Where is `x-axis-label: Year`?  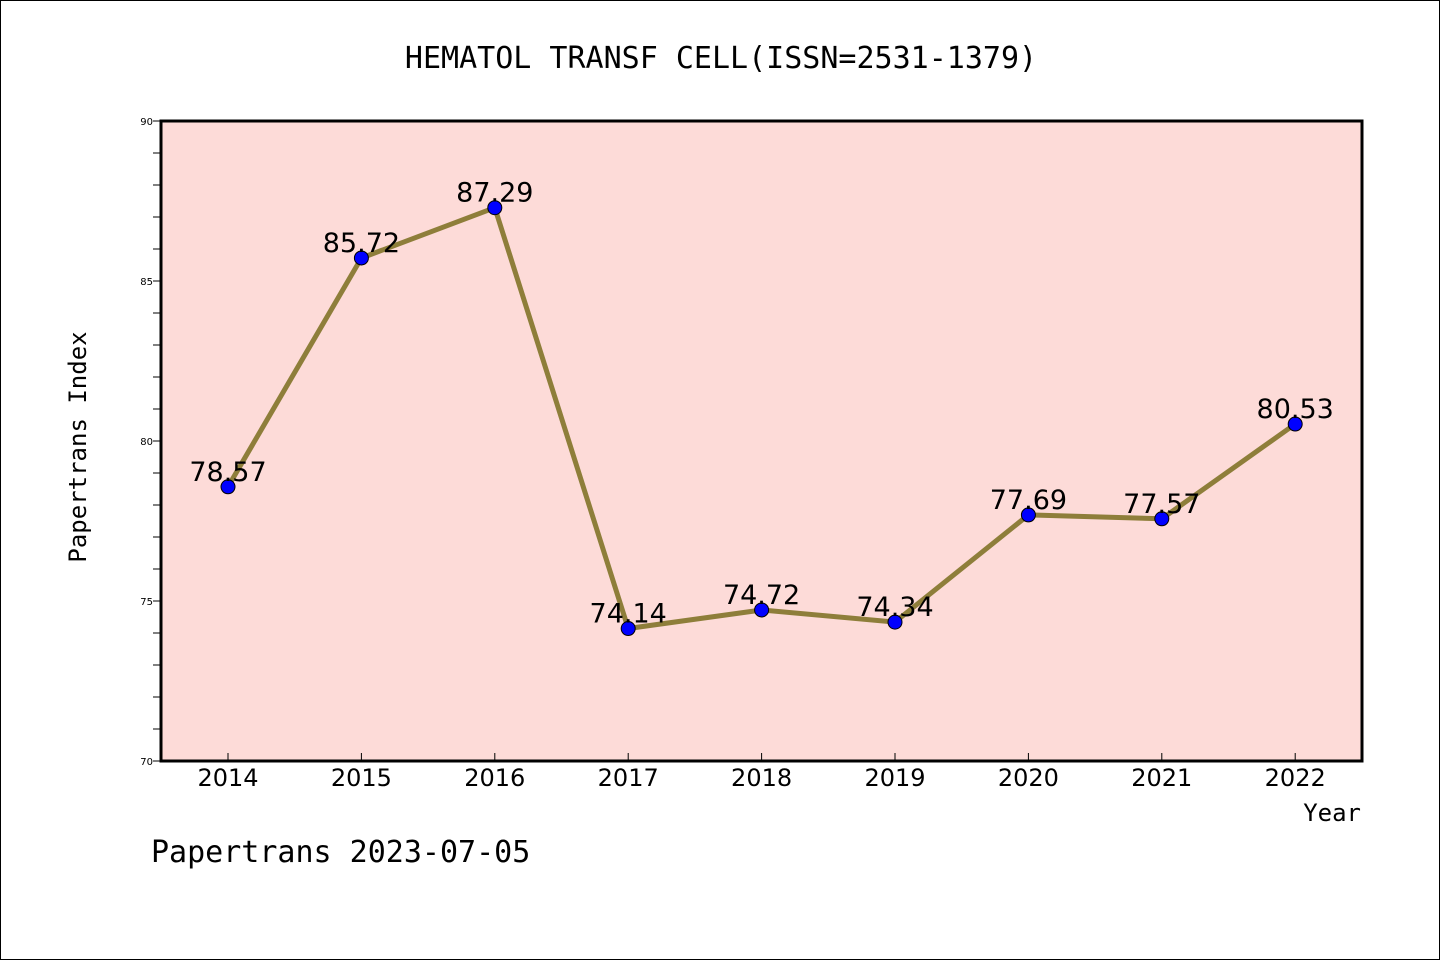 x-axis-label: Year is located at coordinates (1332, 813).